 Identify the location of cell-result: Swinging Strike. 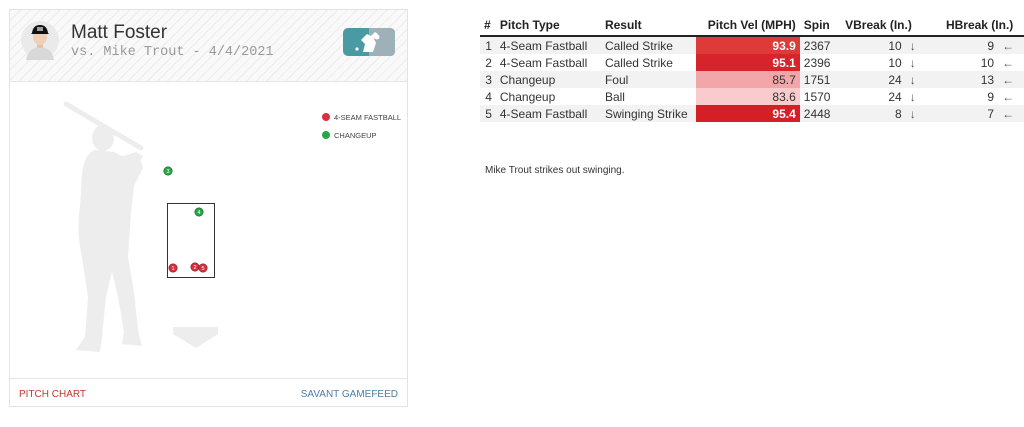
(648, 113).